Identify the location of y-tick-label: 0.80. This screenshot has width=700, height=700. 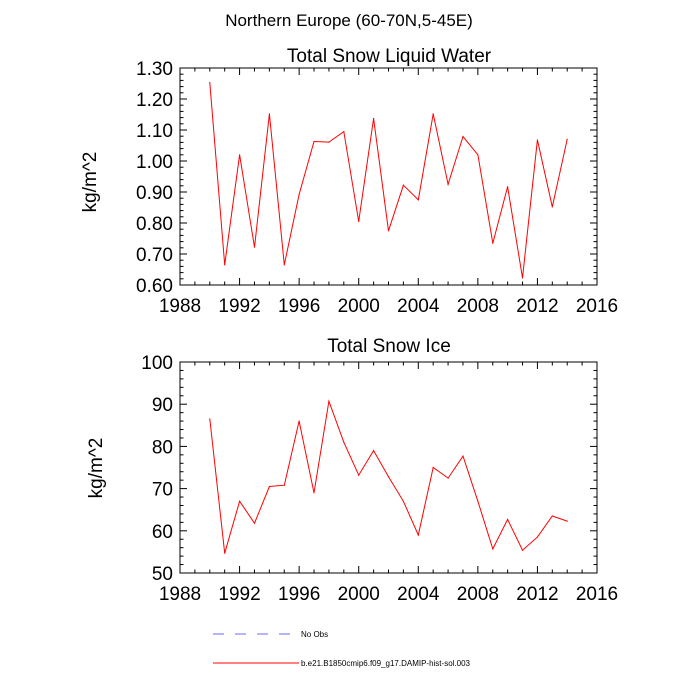
(154, 224).